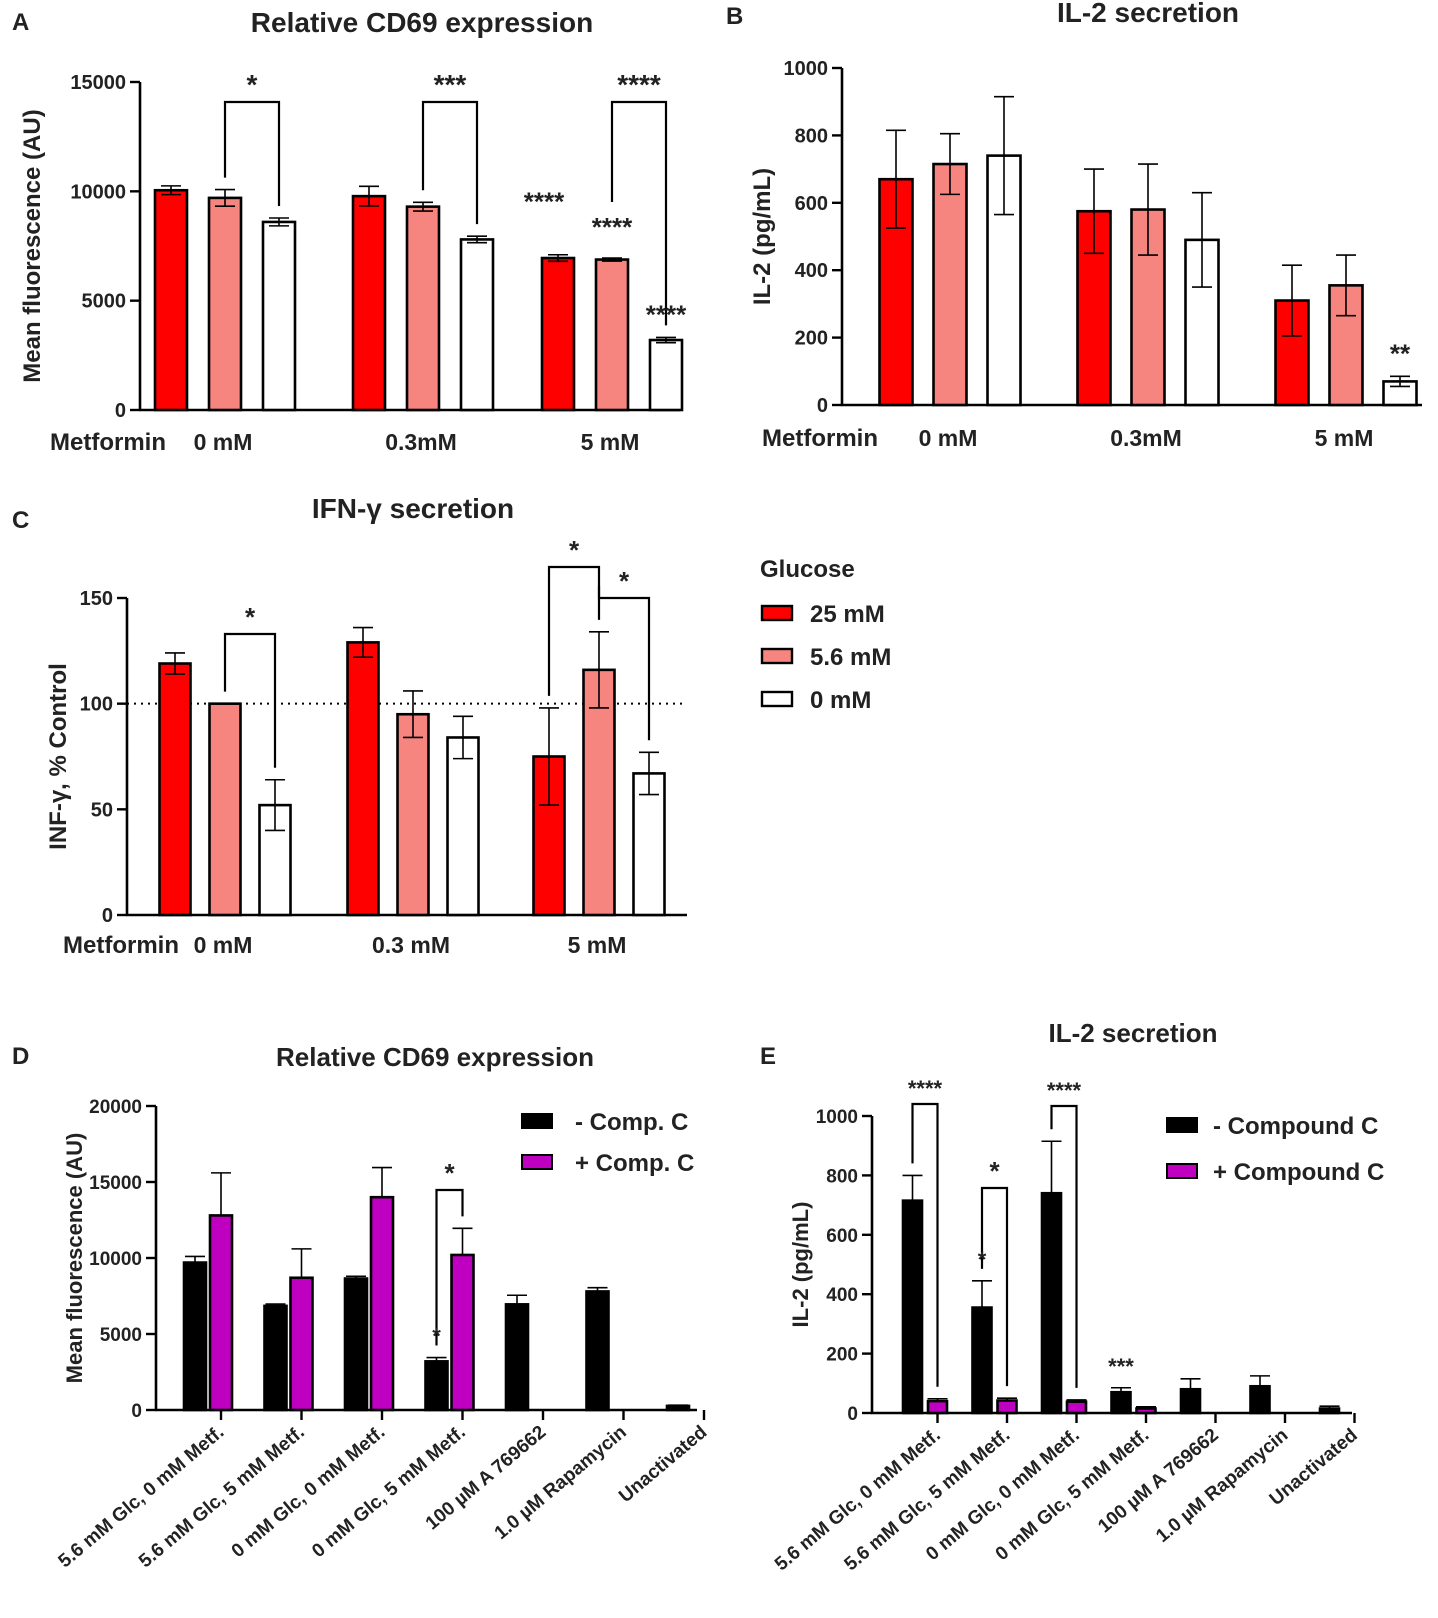 This screenshot has width=1438, height=1618. What do you see at coordinates (1146, 438) in the screenshot?
I see `x-tick-label-b: 0.3mM` at bounding box center [1146, 438].